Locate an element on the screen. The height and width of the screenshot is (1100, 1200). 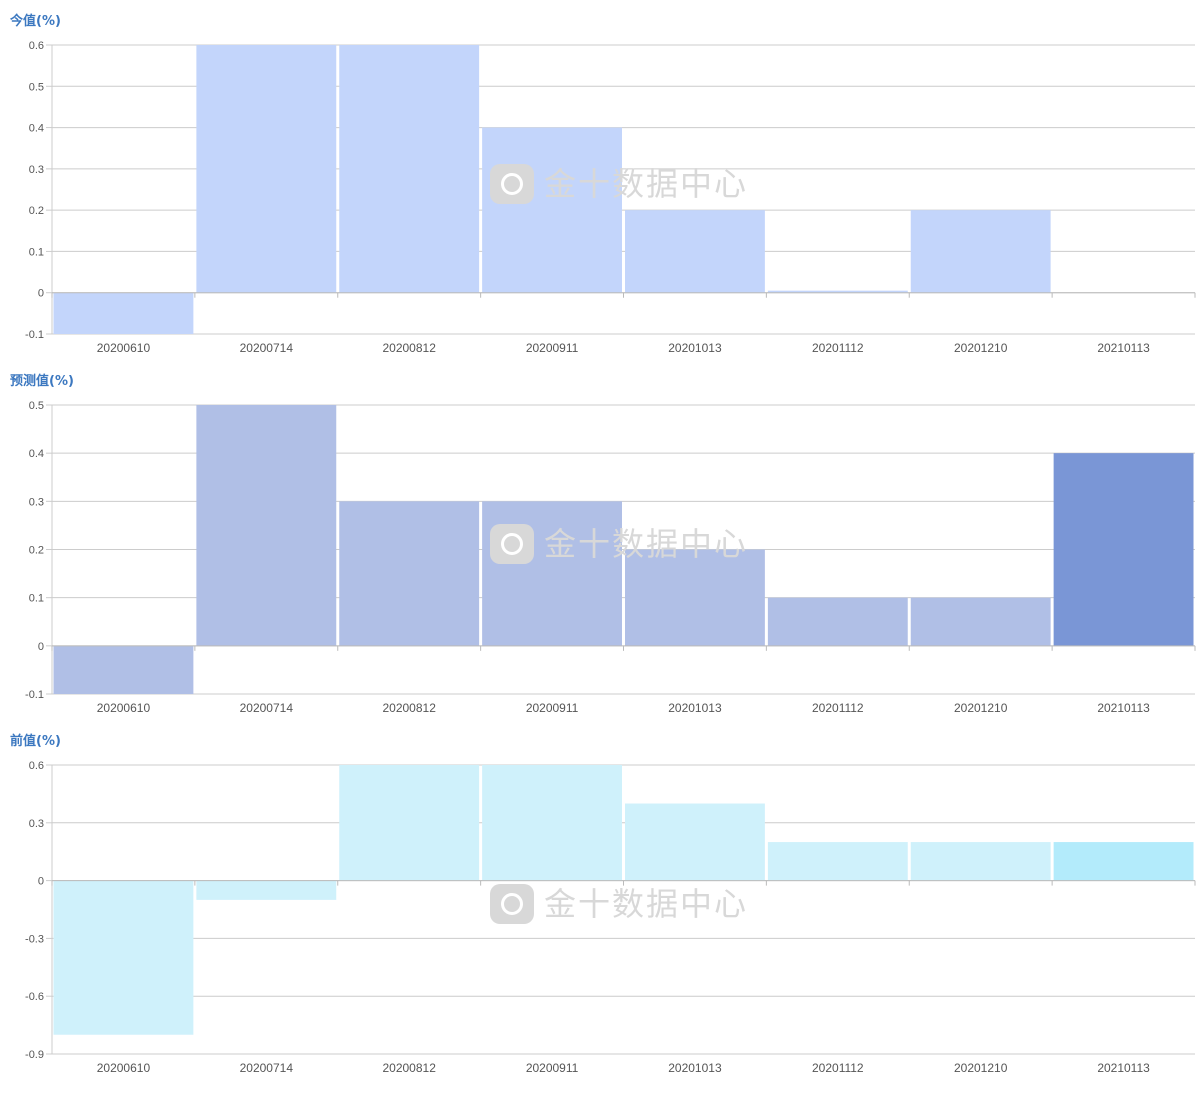
chart-title: 前值(%) is located at coordinates (35, 741).